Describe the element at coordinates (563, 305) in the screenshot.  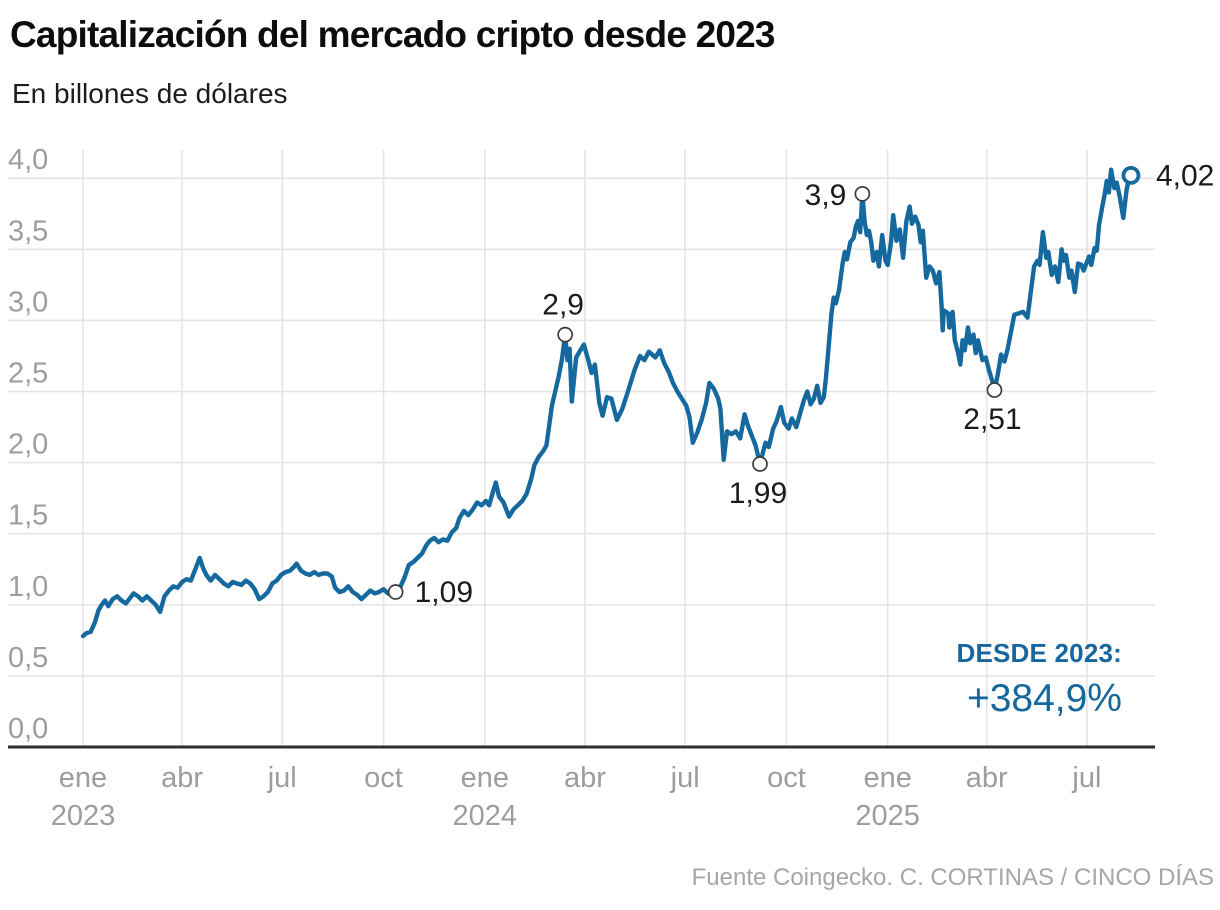
I see `annotation-label: 2,9` at that location.